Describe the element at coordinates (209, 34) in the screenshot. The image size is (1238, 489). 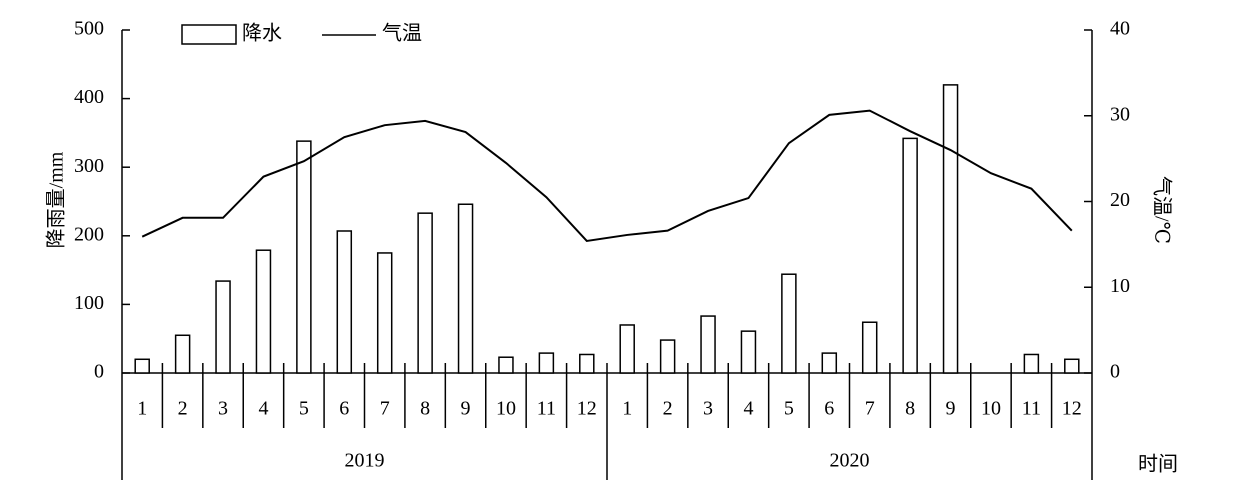
I see `legend-swatch` at that location.